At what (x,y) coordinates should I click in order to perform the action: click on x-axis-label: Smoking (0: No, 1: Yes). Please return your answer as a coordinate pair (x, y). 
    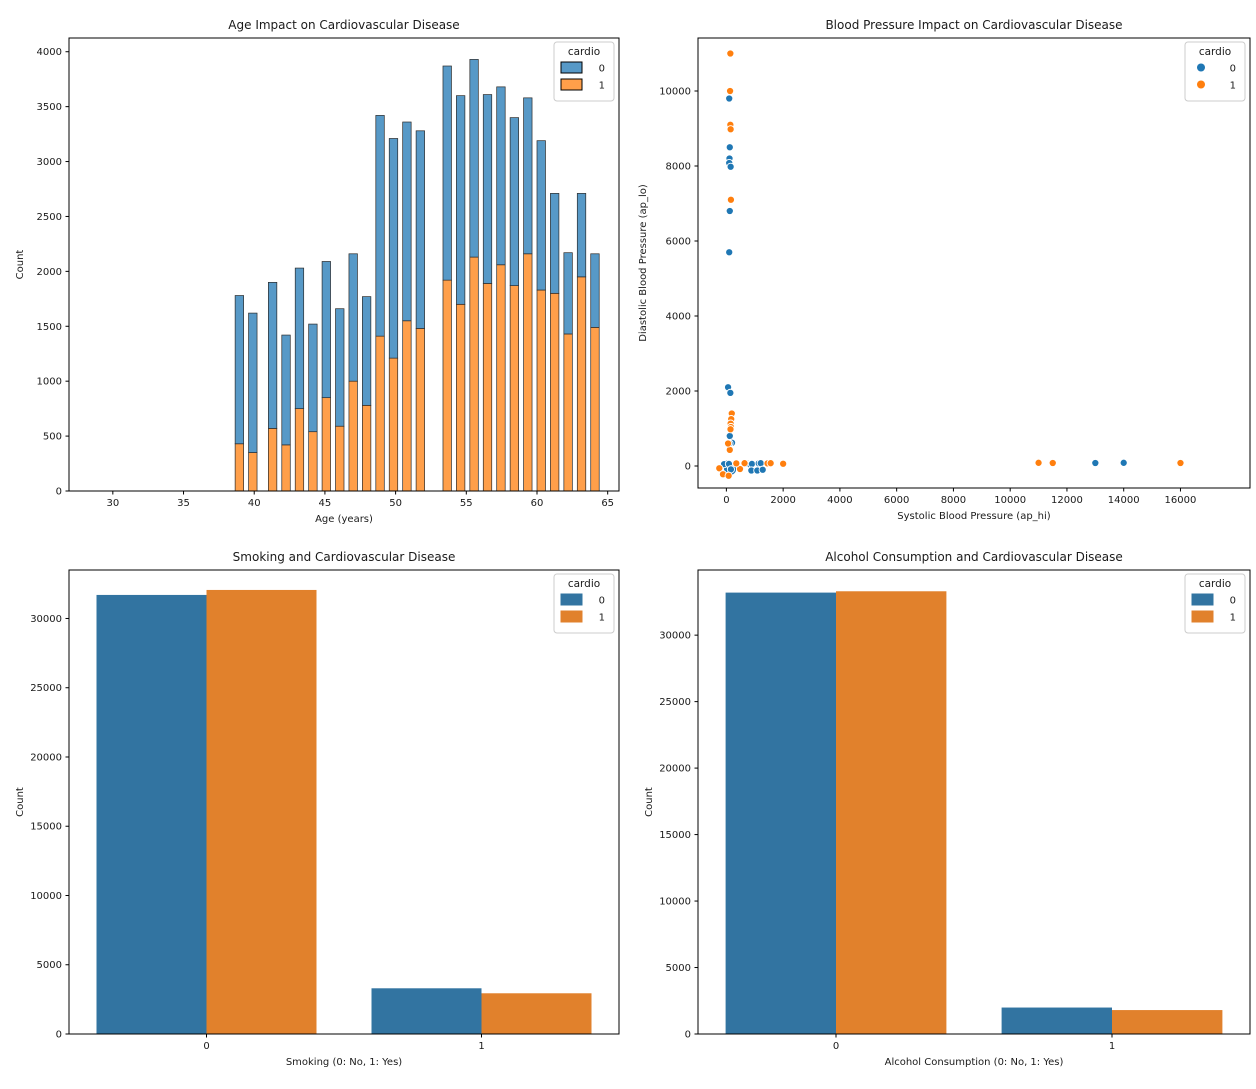
    Looking at the image, I should click on (344, 1062).